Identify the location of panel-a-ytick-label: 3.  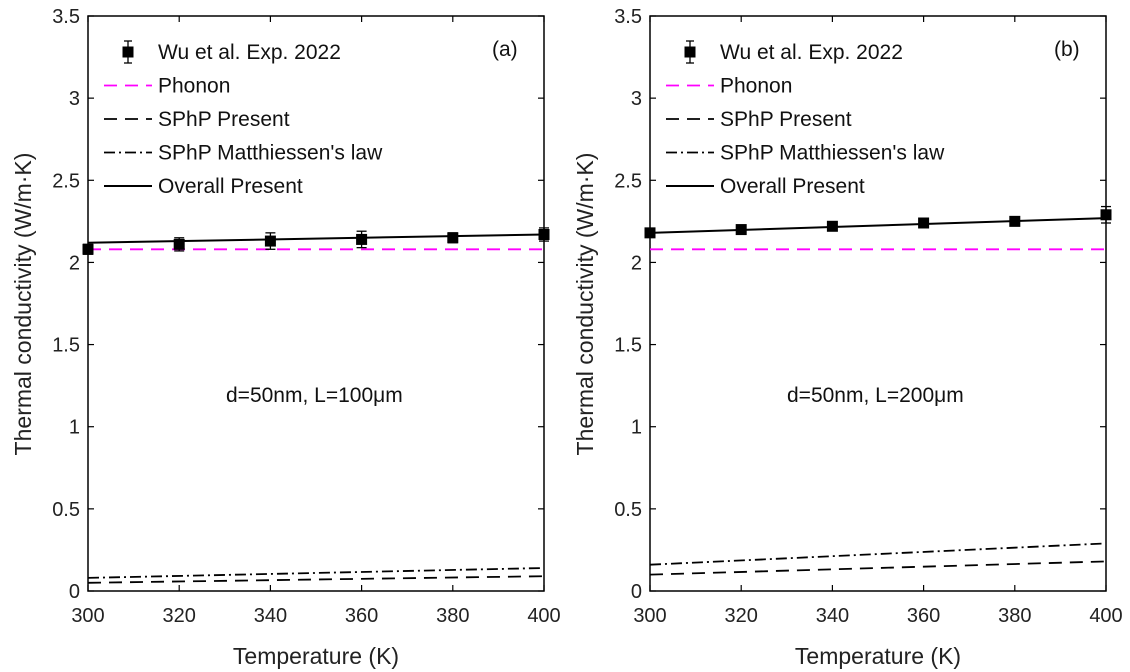
(74, 99).